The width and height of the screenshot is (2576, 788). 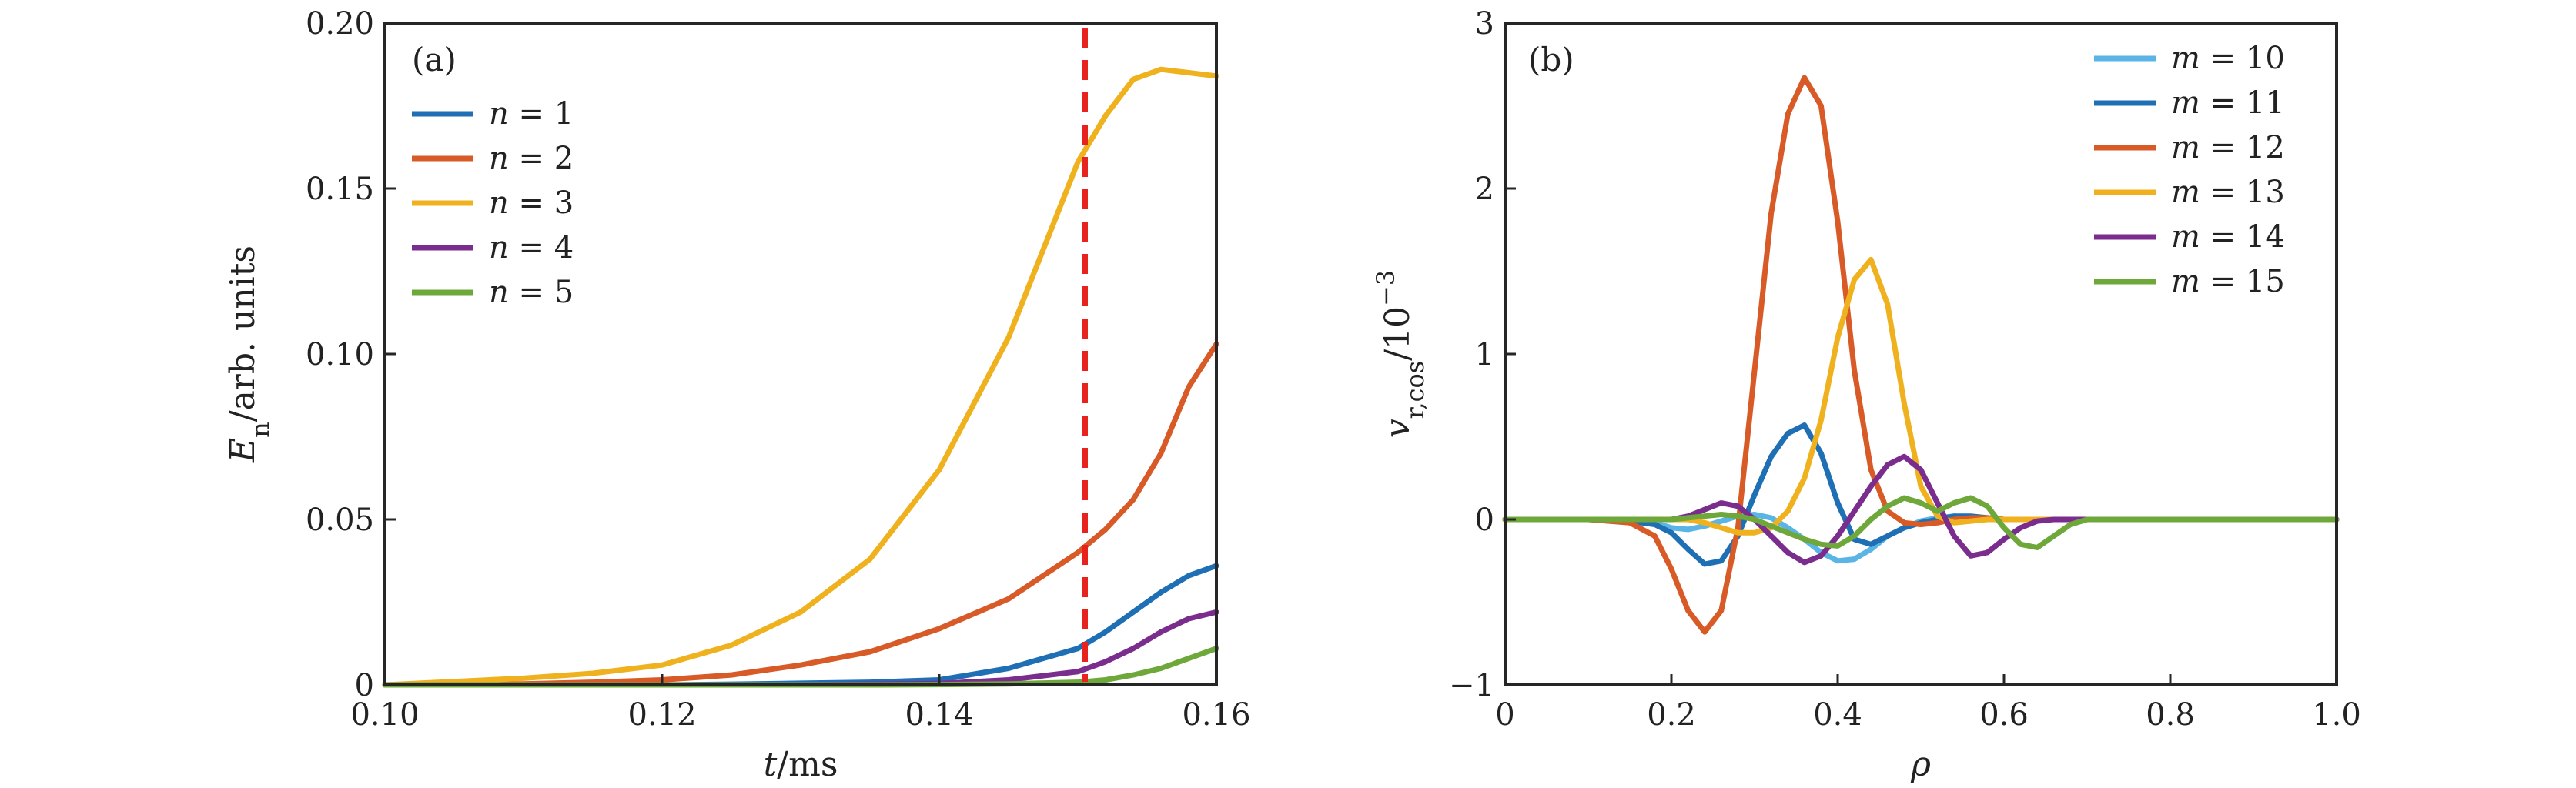 I want to click on panel-a-legend: n = 1 n = 2 n = 3 n = 4 n = 5, so click(x=493, y=203).